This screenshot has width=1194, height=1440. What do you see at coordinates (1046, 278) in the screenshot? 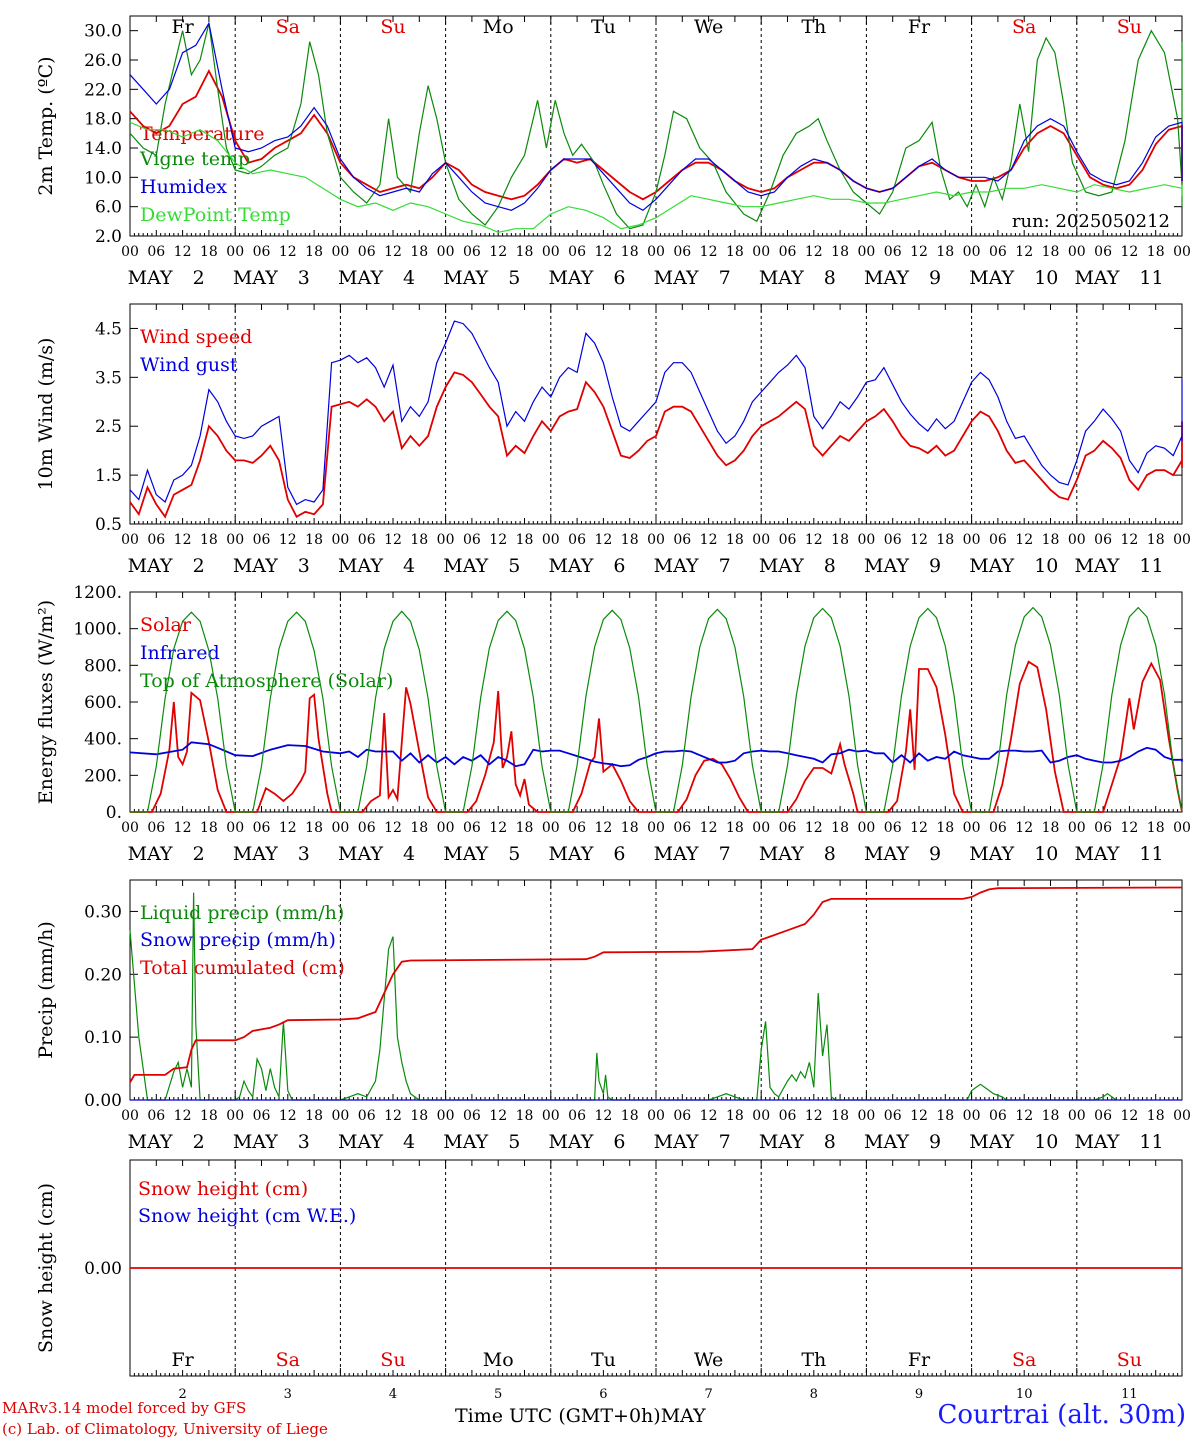
I see `day-number: 10` at bounding box center [1046, 278].